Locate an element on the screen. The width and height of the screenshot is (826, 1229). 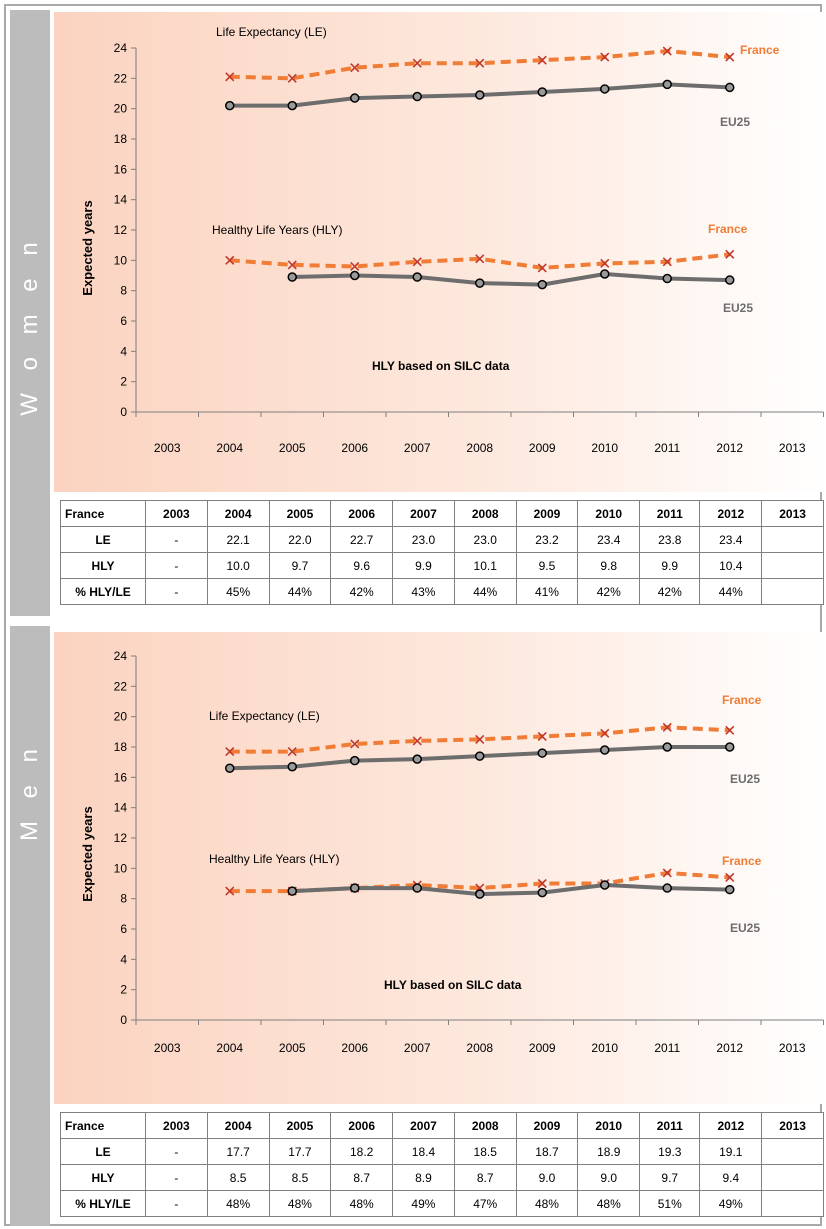
men-x-tick-label: 2006 is located at coordinates (354, 1048).